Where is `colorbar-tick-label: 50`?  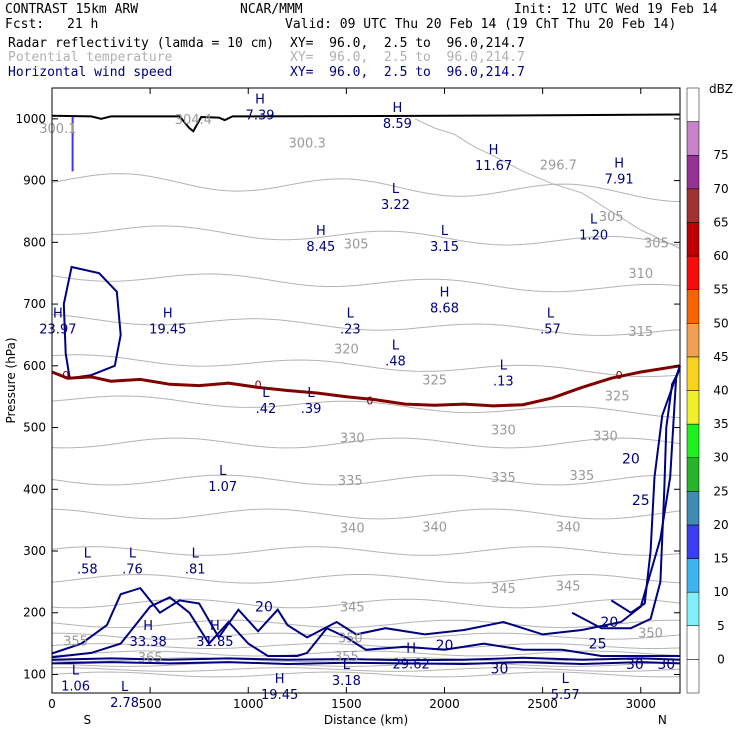 colorbar-tick-label: 50 is located at coordinates (720, 323).